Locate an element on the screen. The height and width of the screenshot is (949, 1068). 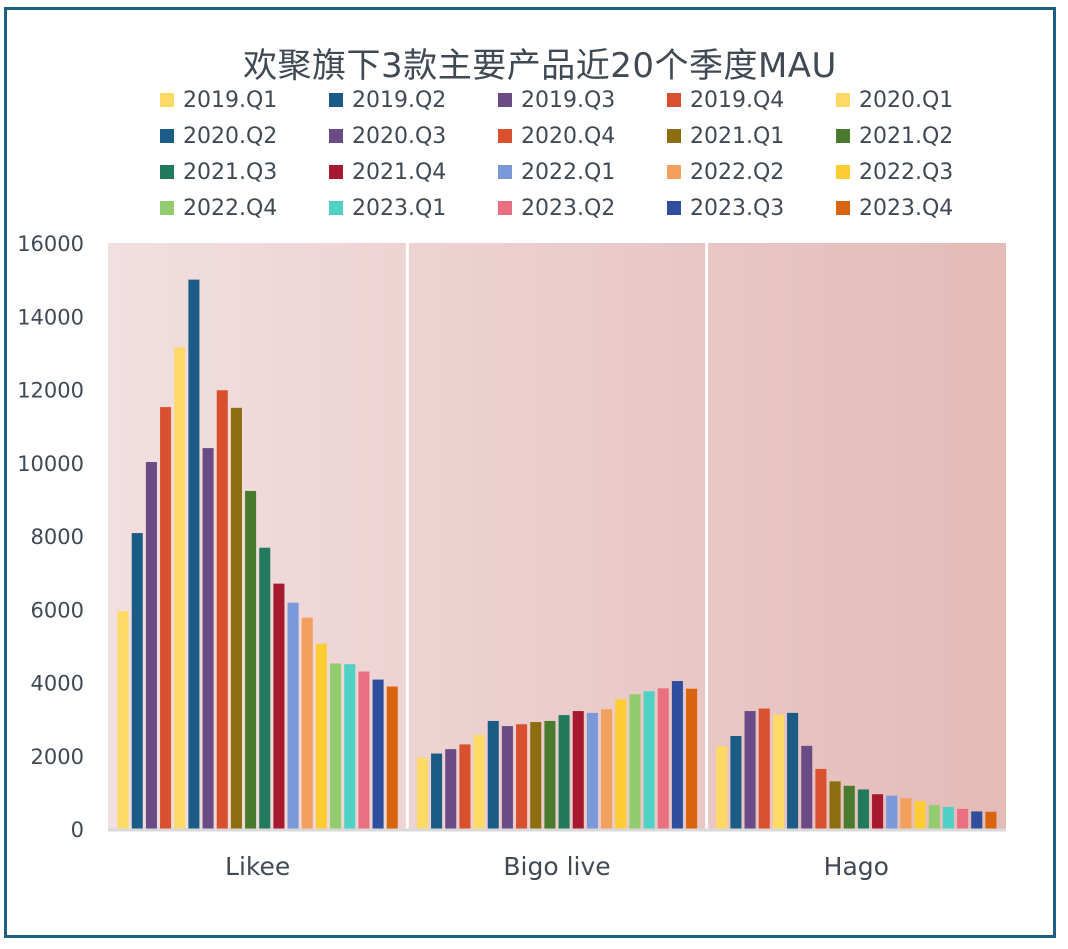
y-tick-label: 12000 is located at coordinates (50, 391).